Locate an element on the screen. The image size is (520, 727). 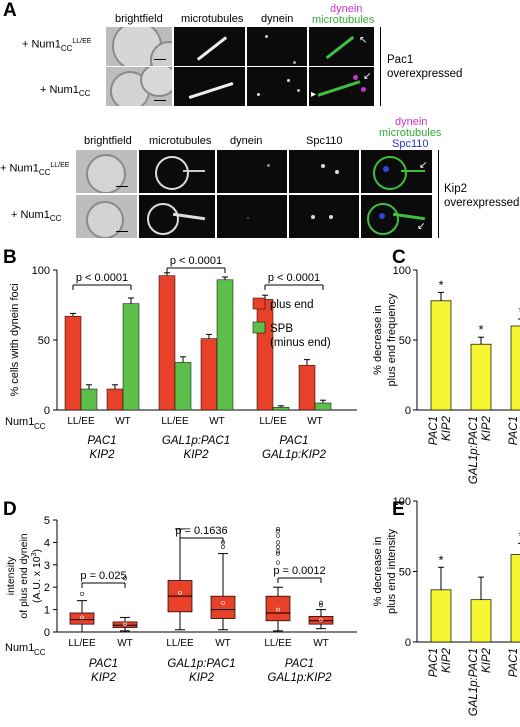
y-tick-label: 3 is located at coordinates (47, 566).